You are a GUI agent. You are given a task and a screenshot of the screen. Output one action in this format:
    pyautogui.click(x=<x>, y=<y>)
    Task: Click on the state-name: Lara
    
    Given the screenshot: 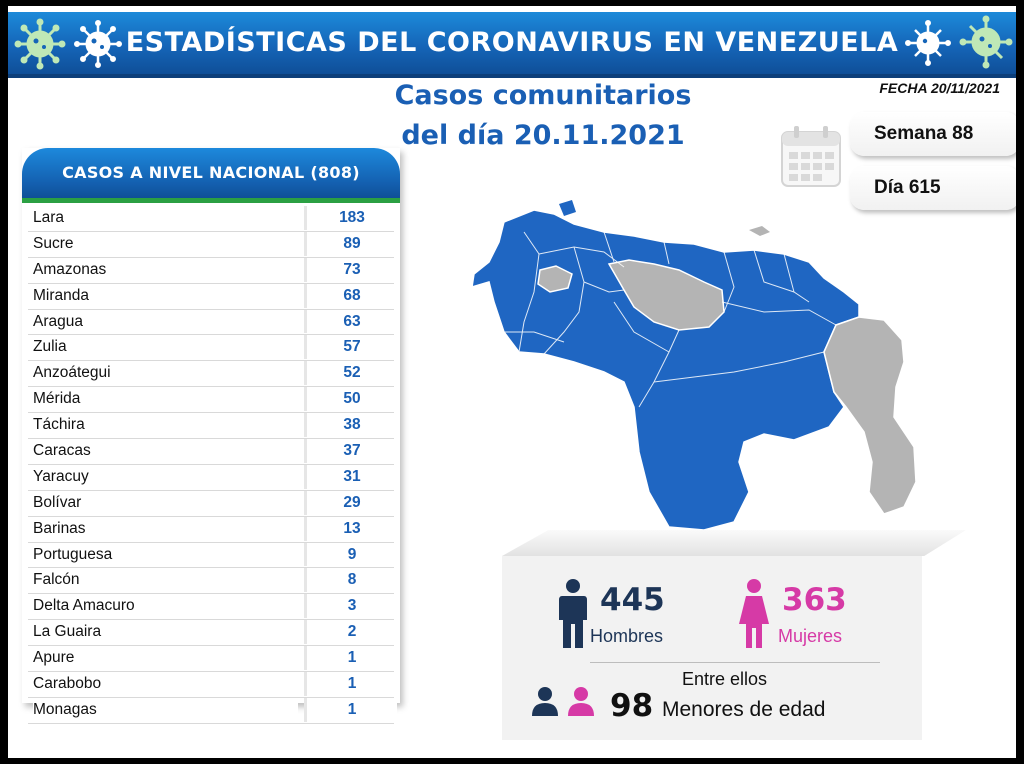 What is the action you would take?
    pyautogui.click(x=165, y=218)
    